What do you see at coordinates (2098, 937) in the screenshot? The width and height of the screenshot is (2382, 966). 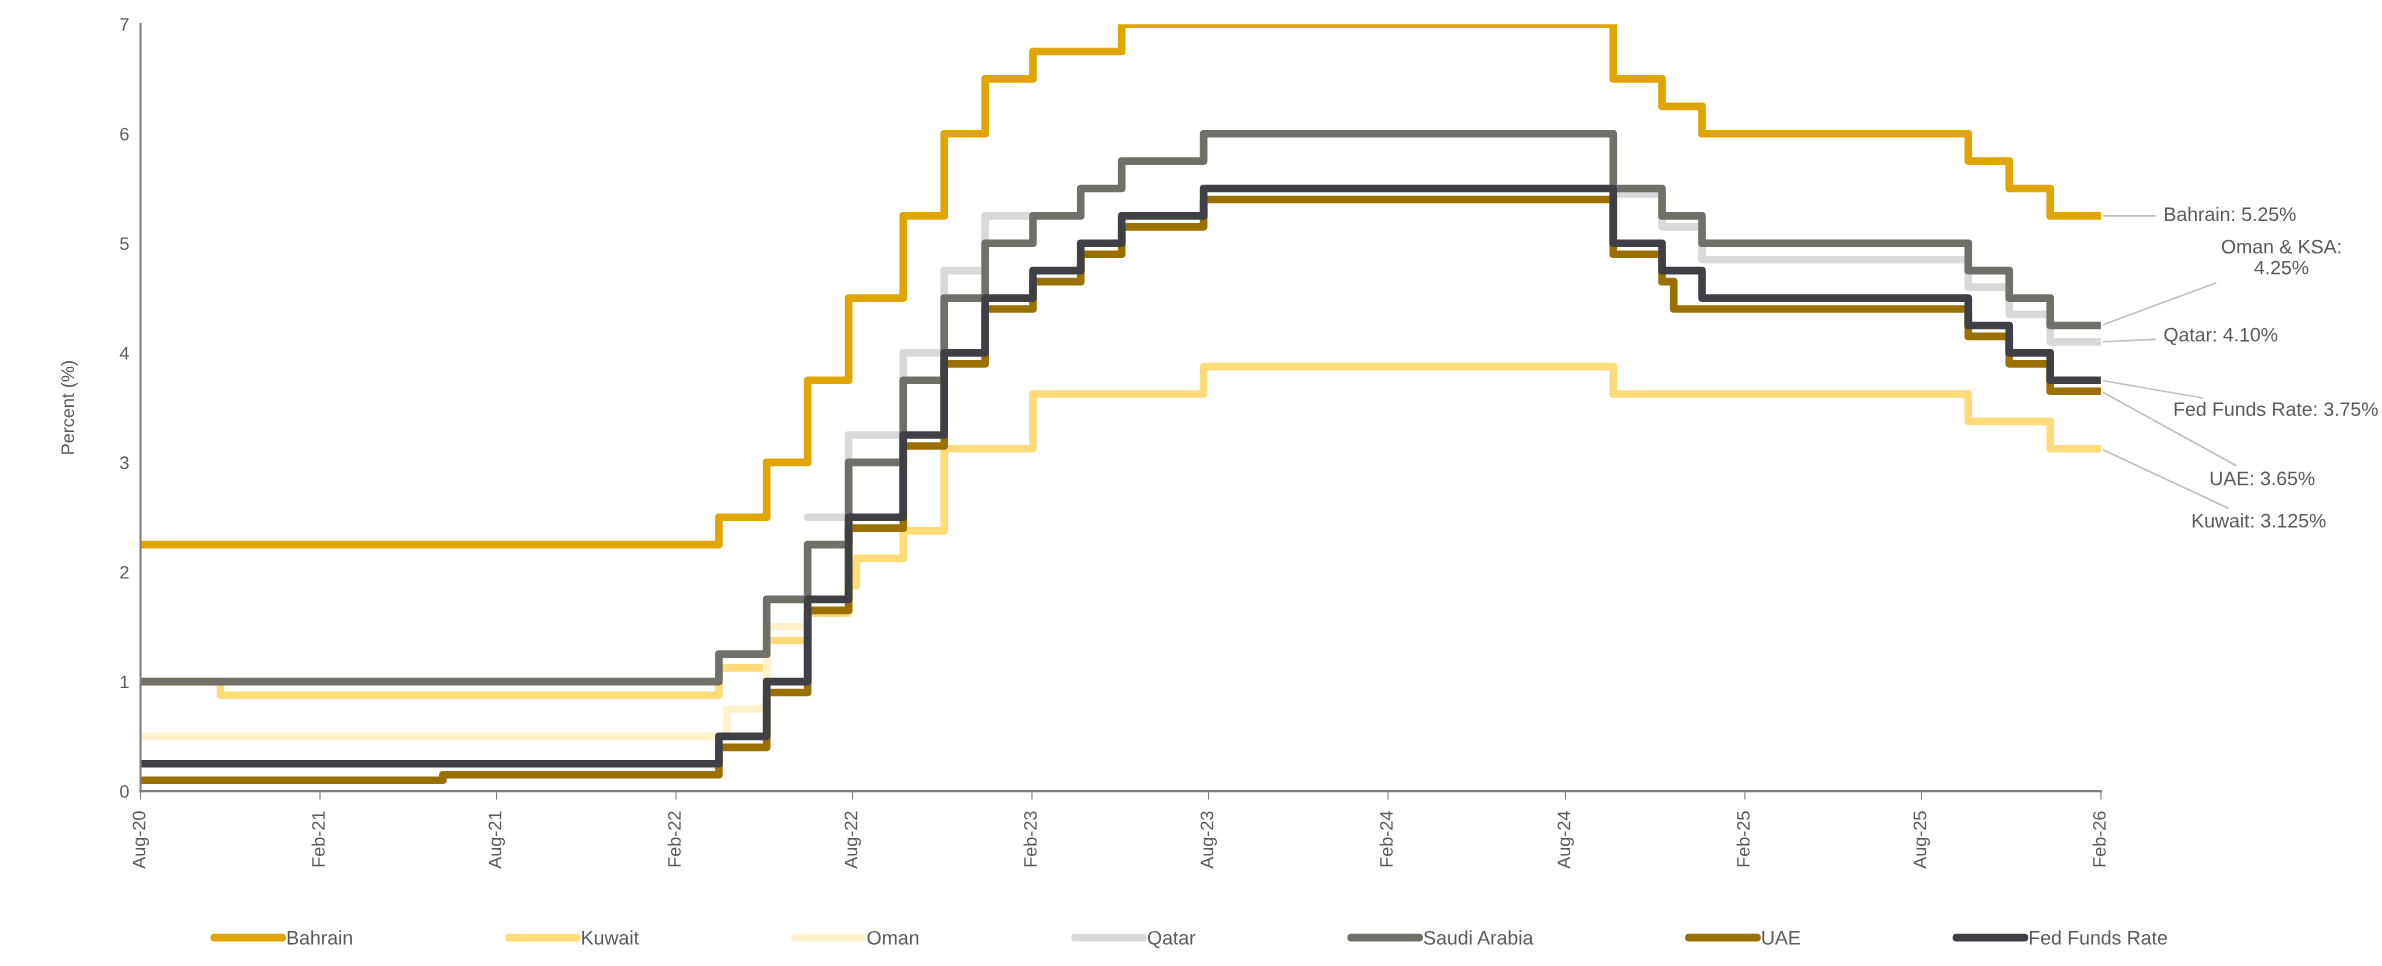 I see `legend-label: Fed Funds Rate` at bounding box center [2098, 937].